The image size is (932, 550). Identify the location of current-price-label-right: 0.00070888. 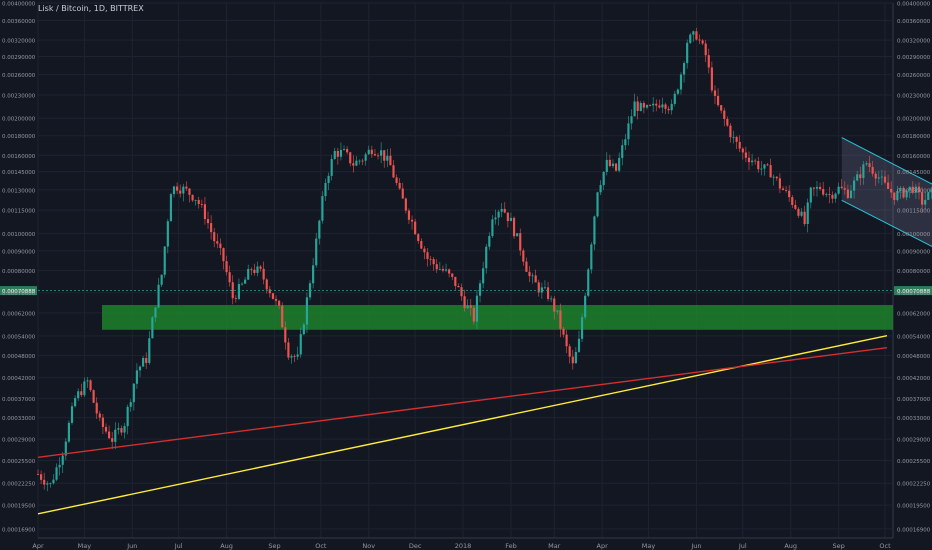
(914, 292).